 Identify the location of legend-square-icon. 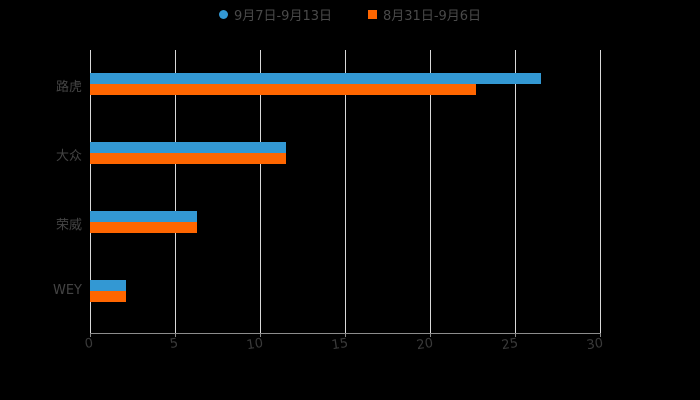
(372, 14).